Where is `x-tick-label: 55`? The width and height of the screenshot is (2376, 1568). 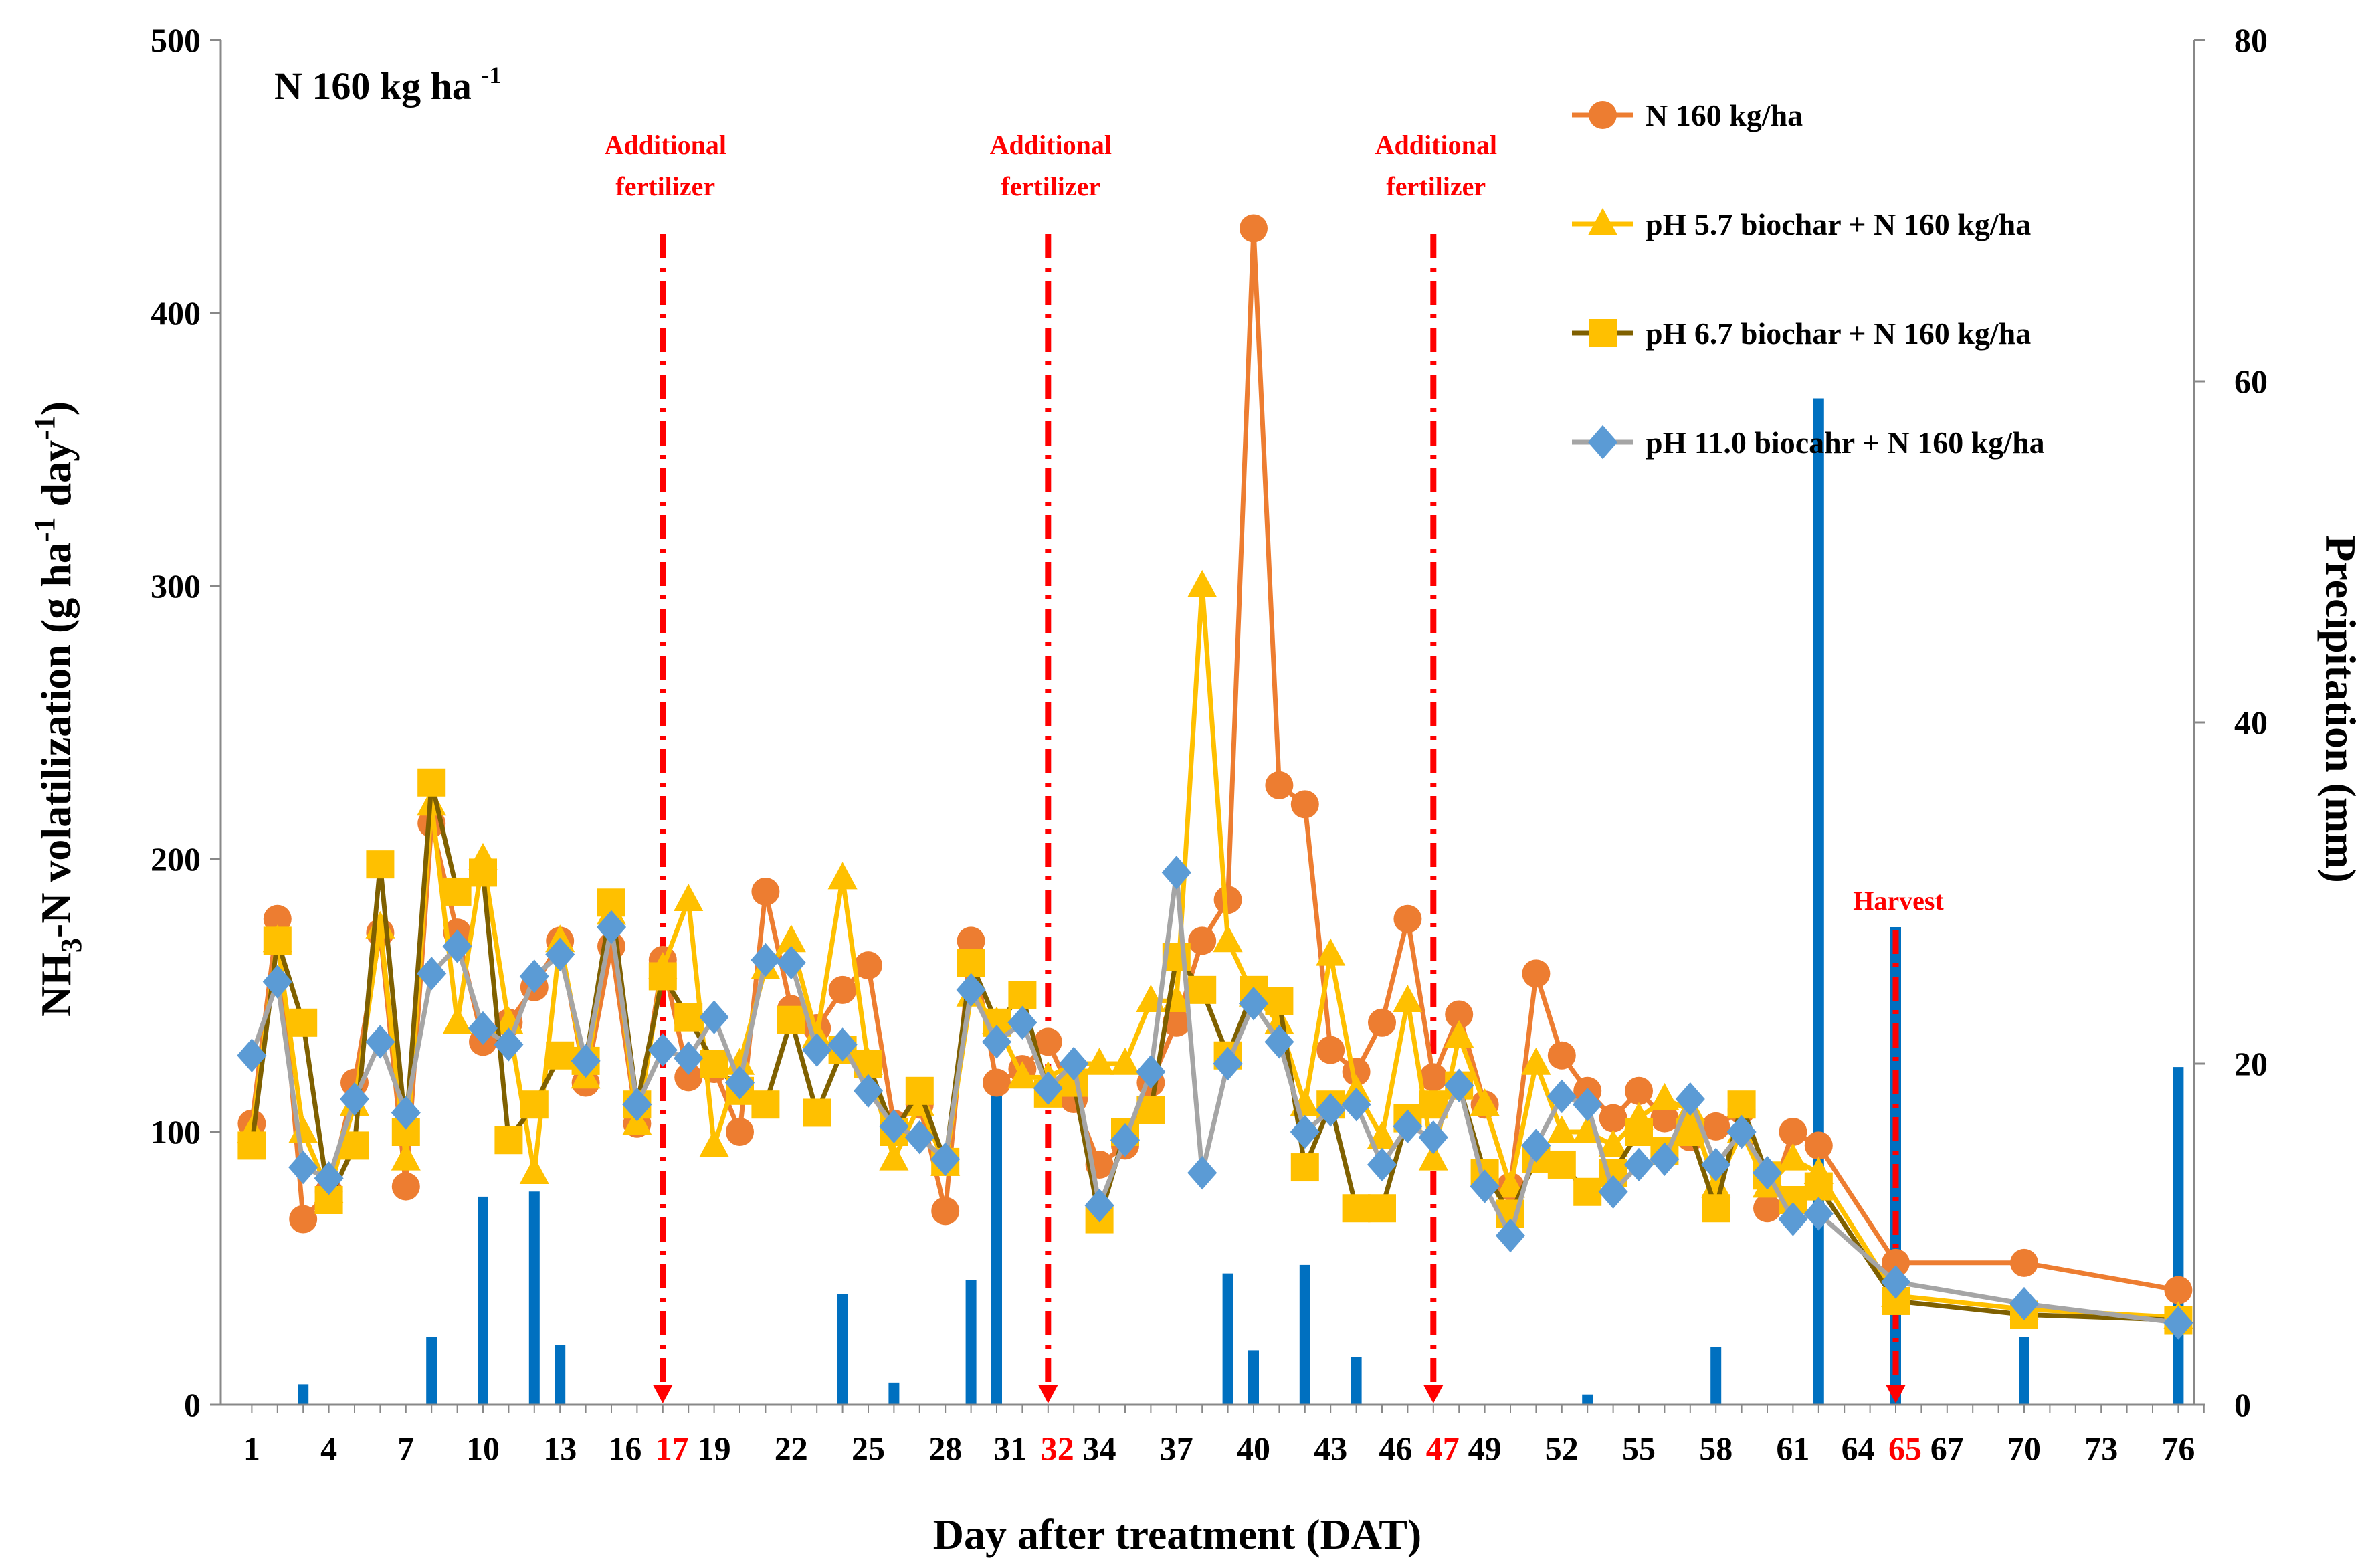
x-tick-label: 55 is located at coordinates (1639, 1448).